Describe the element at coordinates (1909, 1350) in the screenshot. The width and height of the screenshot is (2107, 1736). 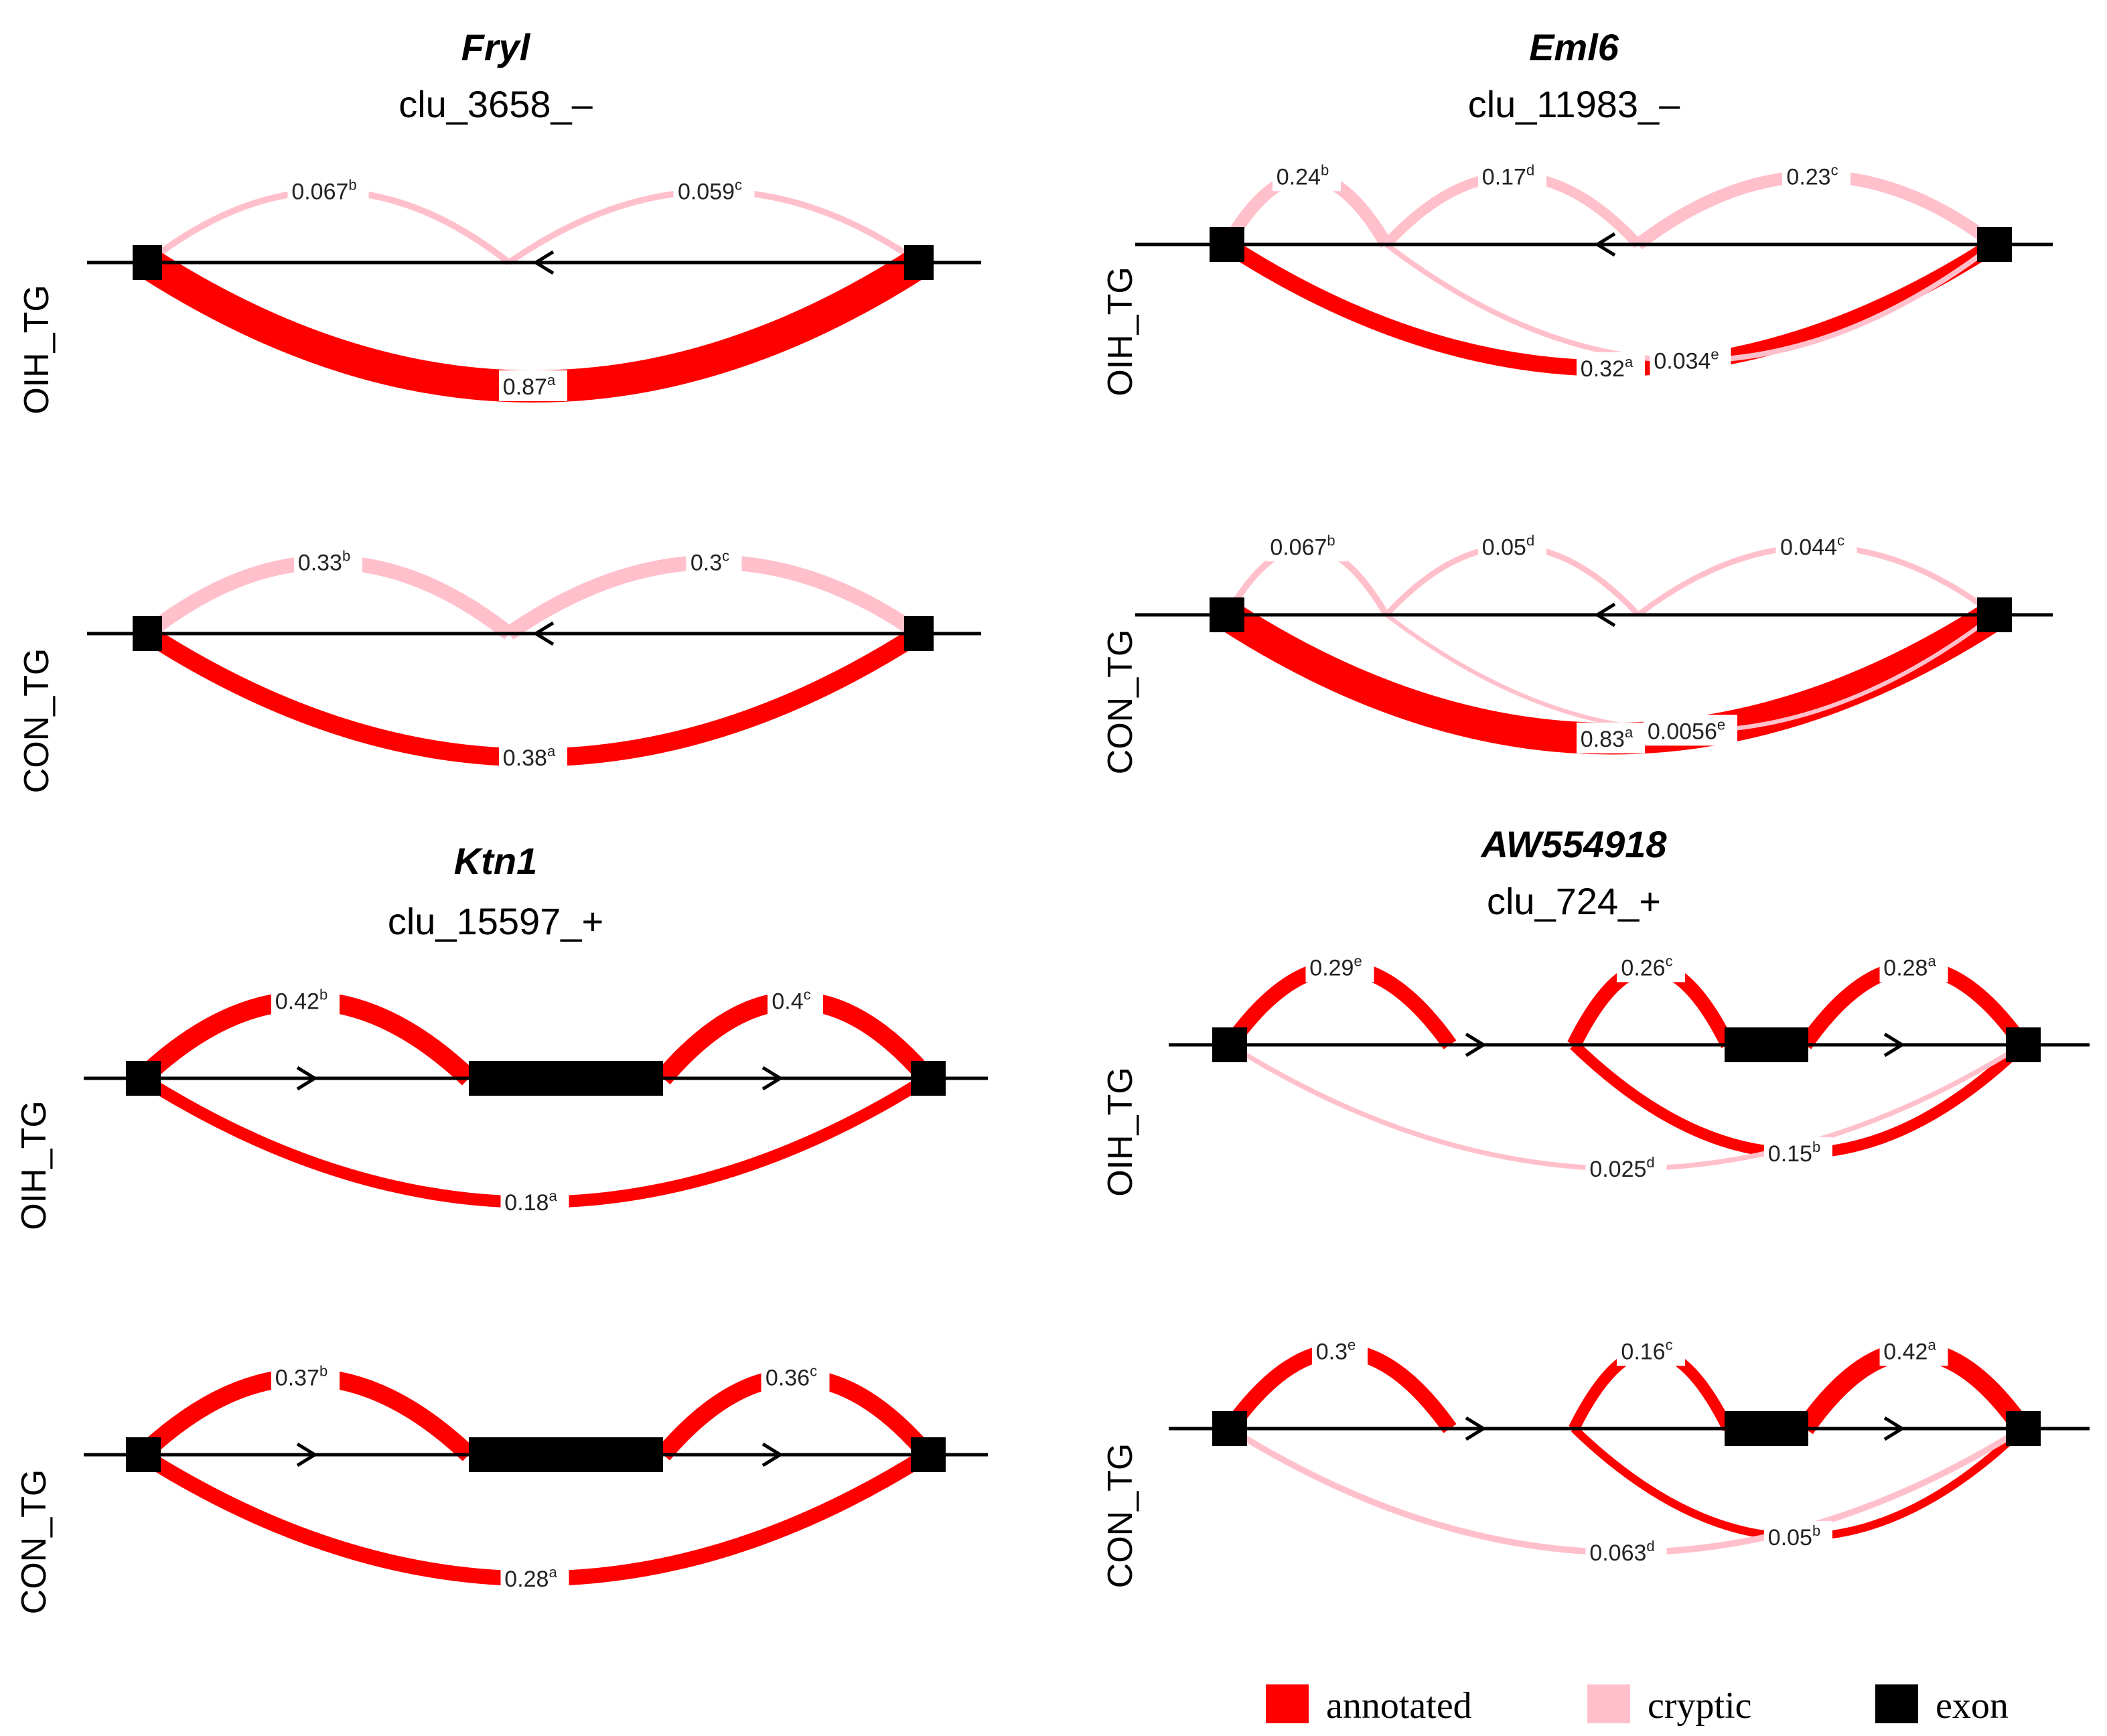
I see `junction-label: 0.42a` at that location.